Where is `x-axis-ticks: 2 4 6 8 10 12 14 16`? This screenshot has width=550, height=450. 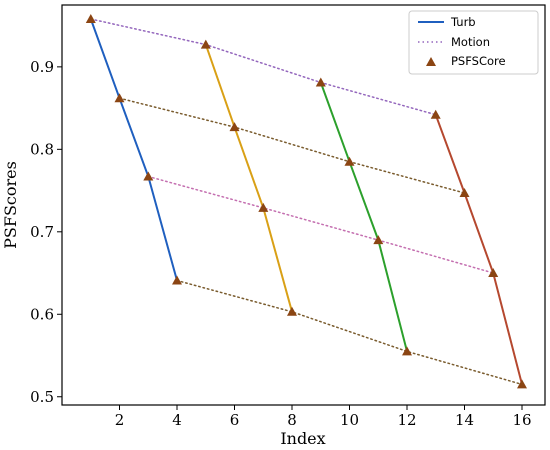 x-axis-ticks: 2 4 6 8 10 12 14 16 is located at coordinates (323, 417).